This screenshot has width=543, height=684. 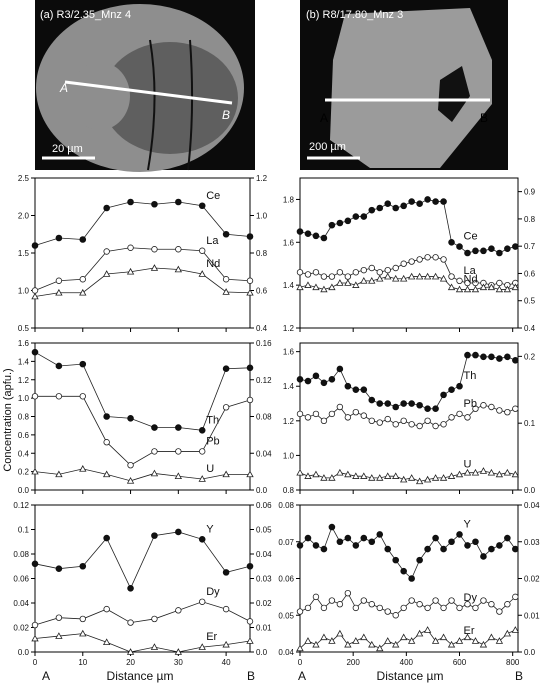 I want to click on y-tick-label: 0.8, so click(x=289, y=490).